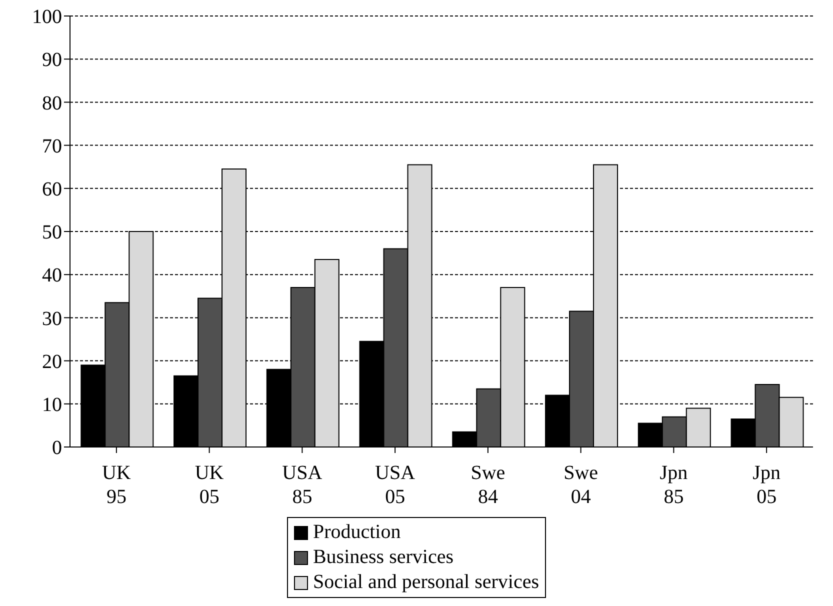 The height and width of the screenshot is (606, 833). What do you see at coordinates (52, 361) in the screenshot?
I see `y-tick-label: 20` at bounding box center [52, 361].